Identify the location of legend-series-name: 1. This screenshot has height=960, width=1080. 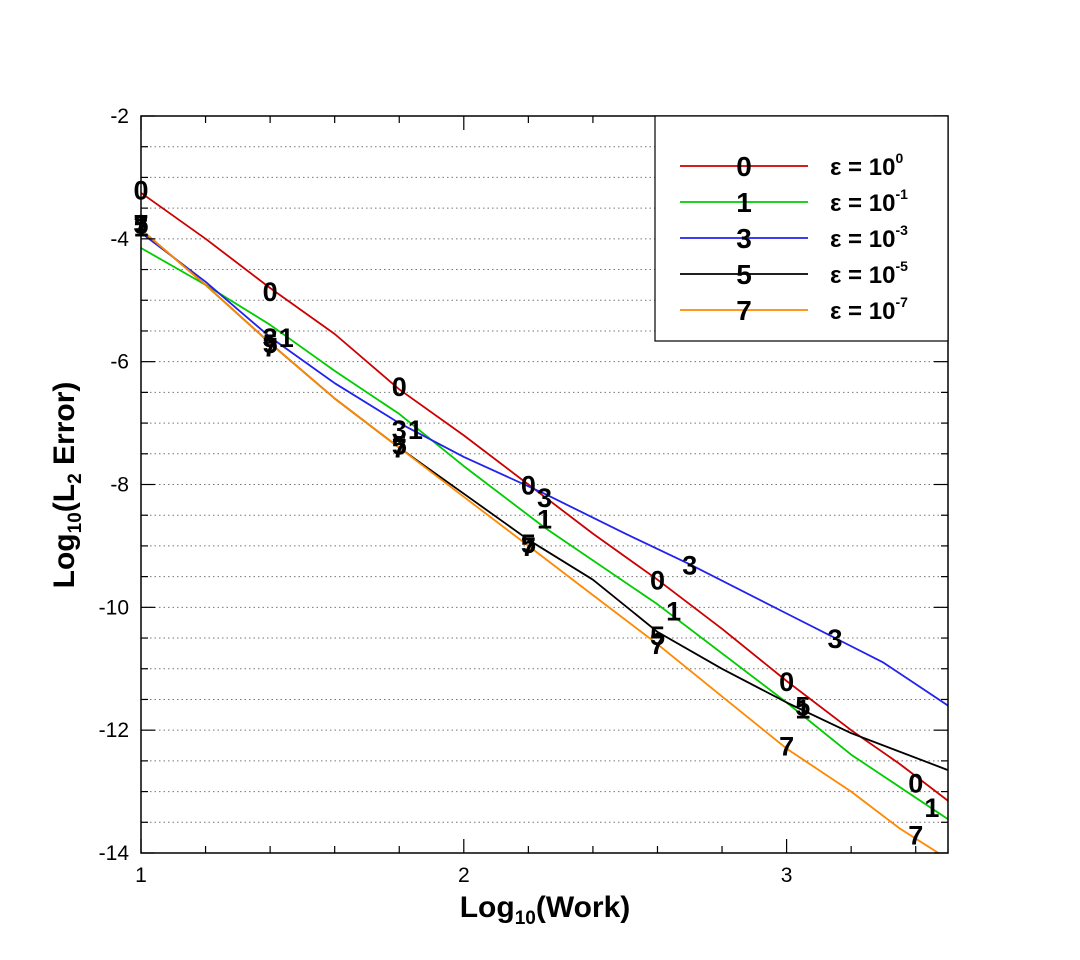
(744, 202).